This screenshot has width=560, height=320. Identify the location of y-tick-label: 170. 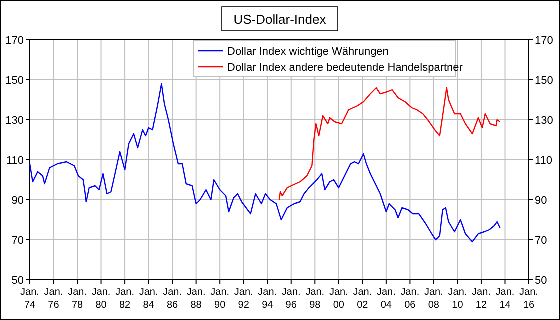
(15, 41).